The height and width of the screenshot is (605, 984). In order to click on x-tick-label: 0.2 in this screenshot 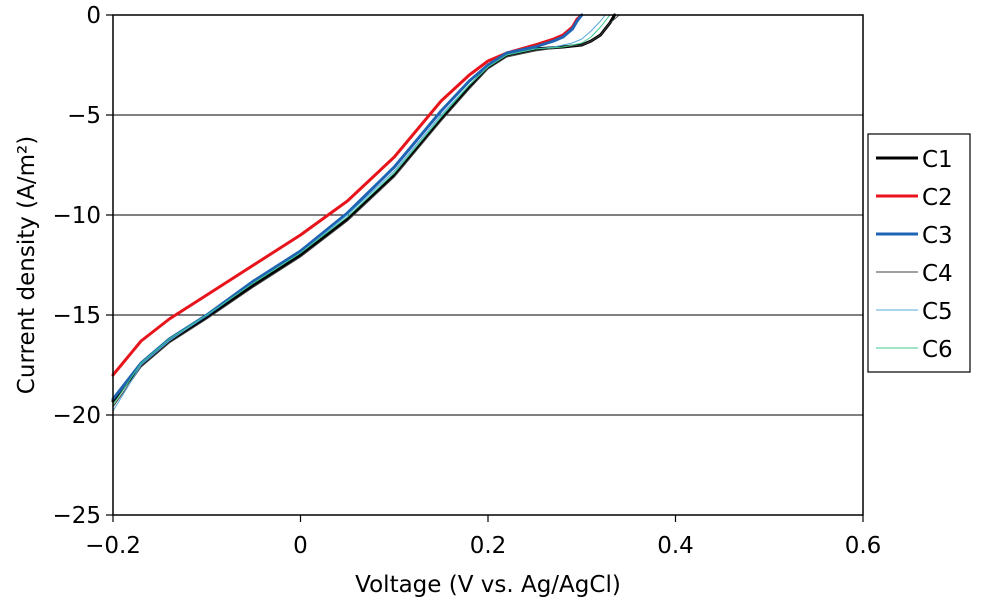, I will do `click(488, 546)`.